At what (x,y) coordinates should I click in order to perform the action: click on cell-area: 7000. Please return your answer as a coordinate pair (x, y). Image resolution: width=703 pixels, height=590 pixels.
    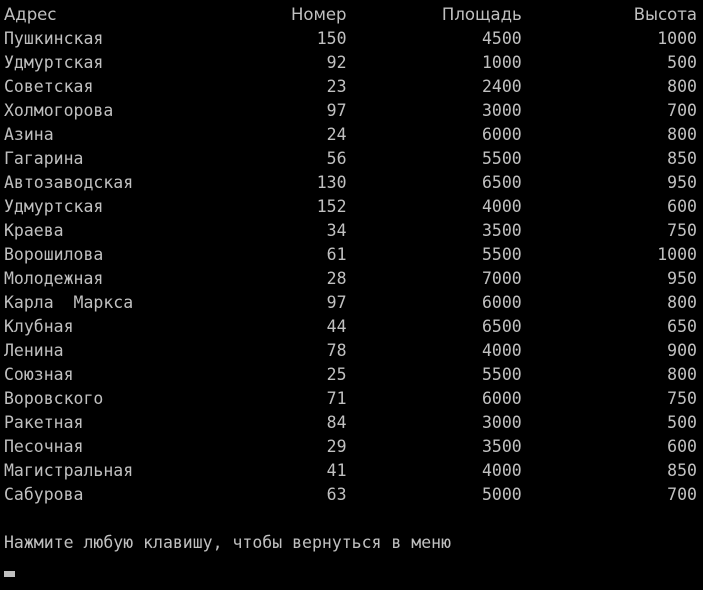
    Looking at the image, I should click on (502, 278).